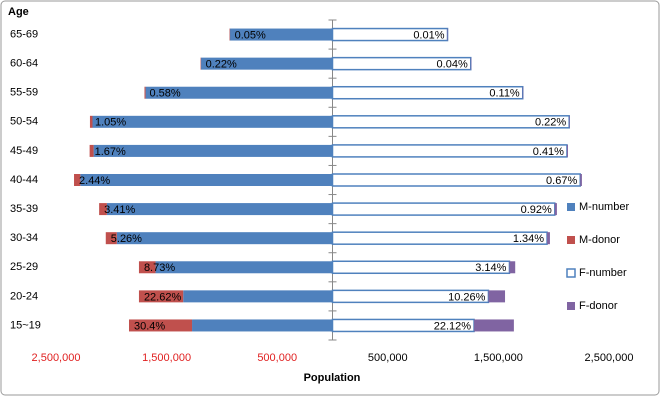  I want to click on data-label: 0.41%, so click(548, 152).